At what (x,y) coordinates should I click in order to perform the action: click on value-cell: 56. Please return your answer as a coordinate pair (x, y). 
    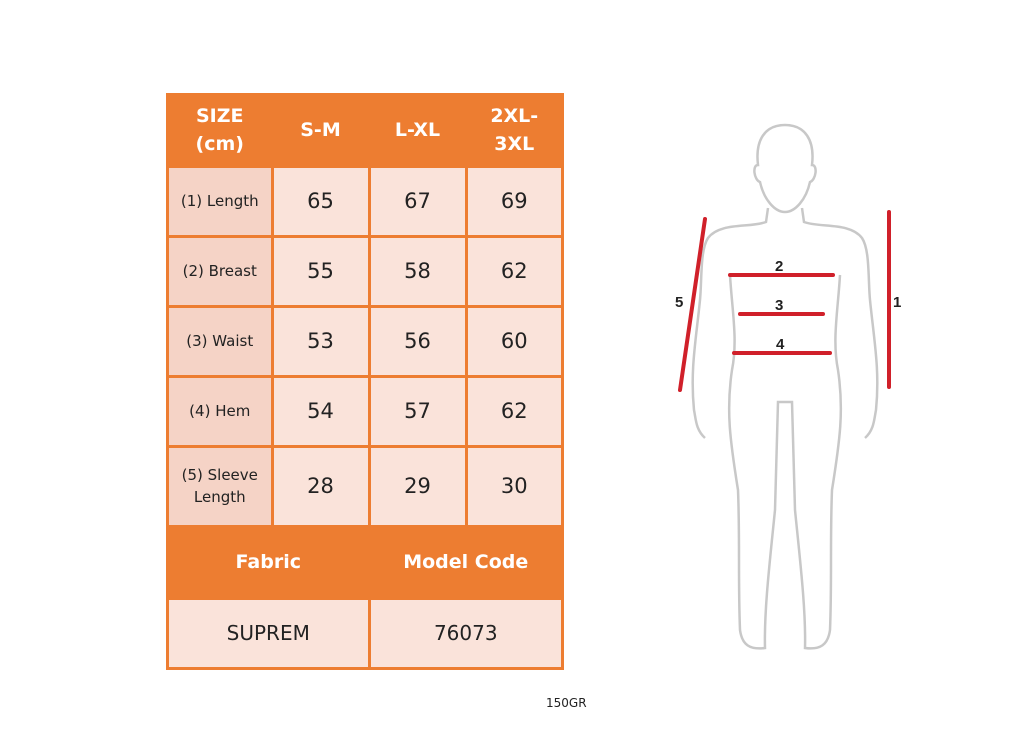
    Looking at the image, I should click on (417, 341).